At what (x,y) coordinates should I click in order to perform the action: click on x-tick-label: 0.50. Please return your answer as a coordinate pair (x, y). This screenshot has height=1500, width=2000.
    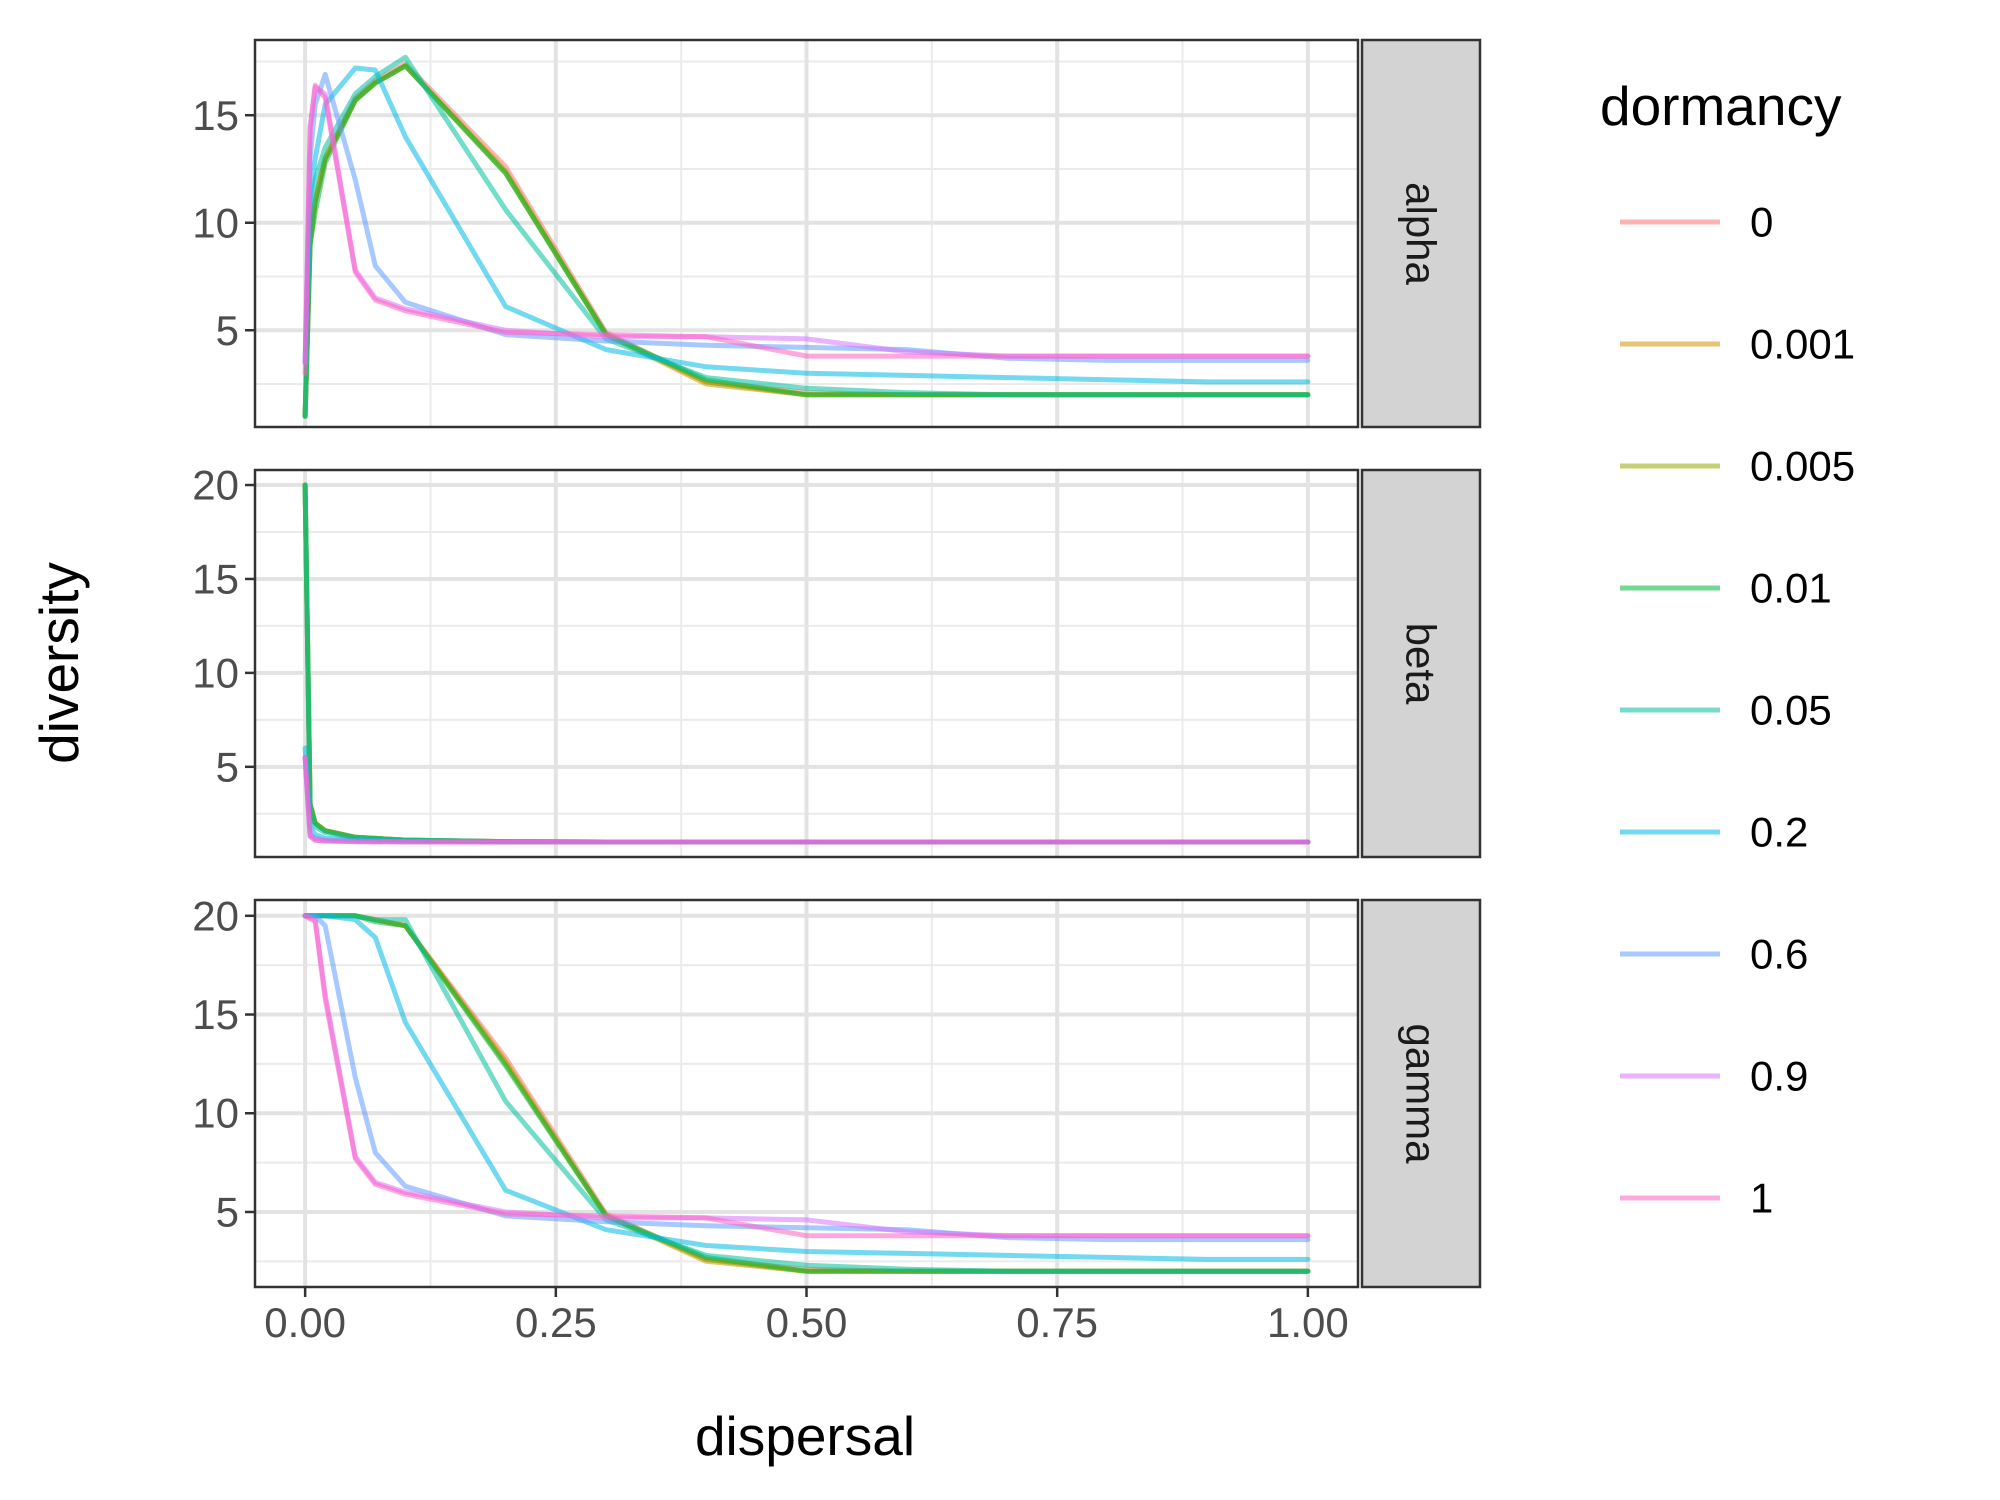
    Looking at the image, I should click on (807, 1322).